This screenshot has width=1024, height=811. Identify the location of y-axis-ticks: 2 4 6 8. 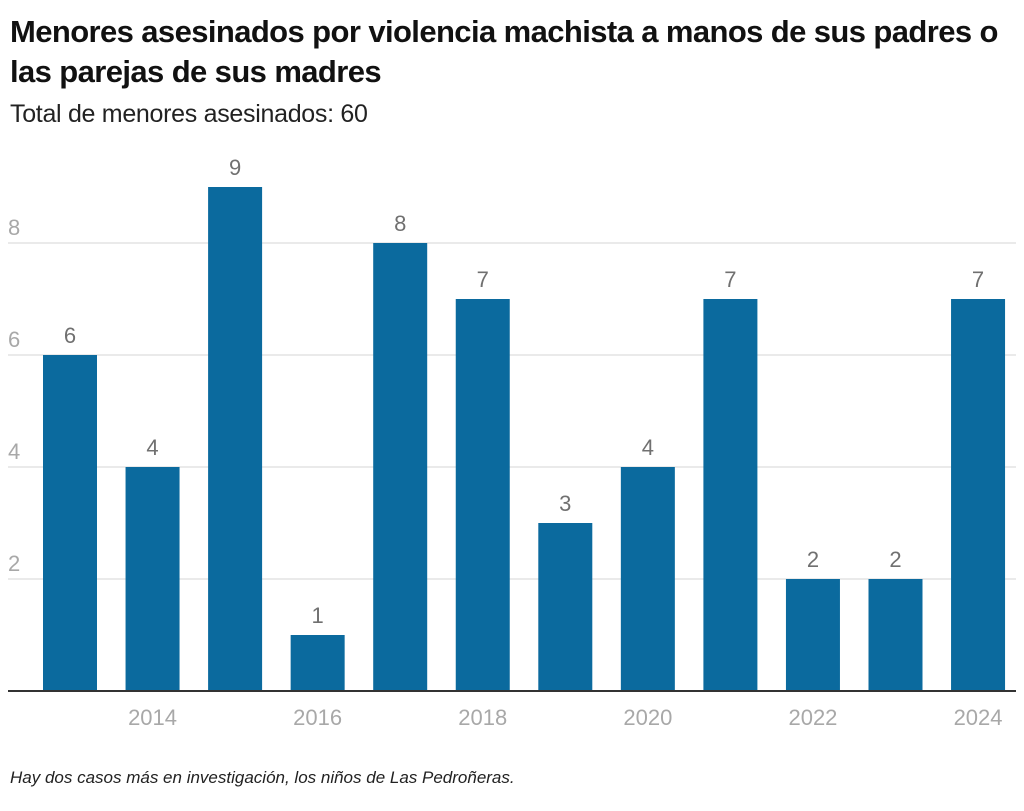
(14, 395).